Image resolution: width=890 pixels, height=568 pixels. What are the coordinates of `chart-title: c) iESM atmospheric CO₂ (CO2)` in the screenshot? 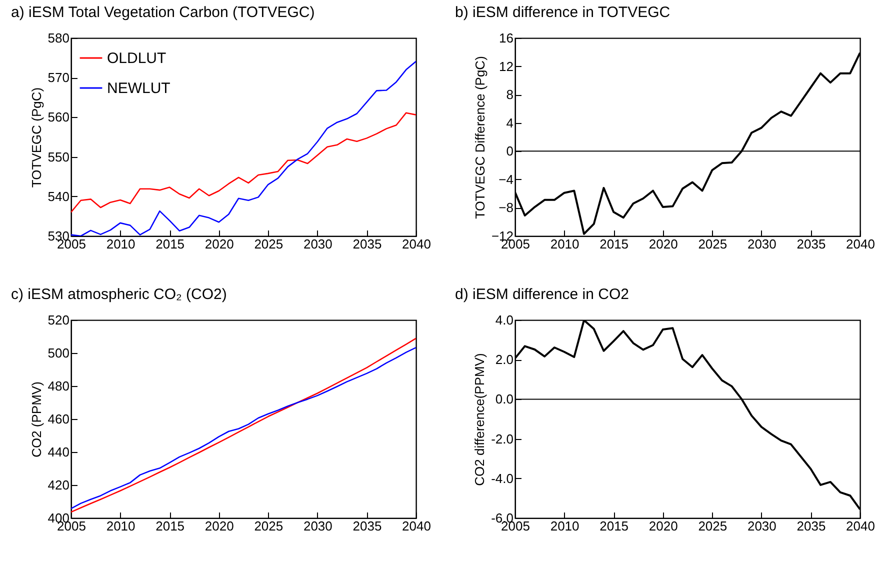 It's located at (119, 294).